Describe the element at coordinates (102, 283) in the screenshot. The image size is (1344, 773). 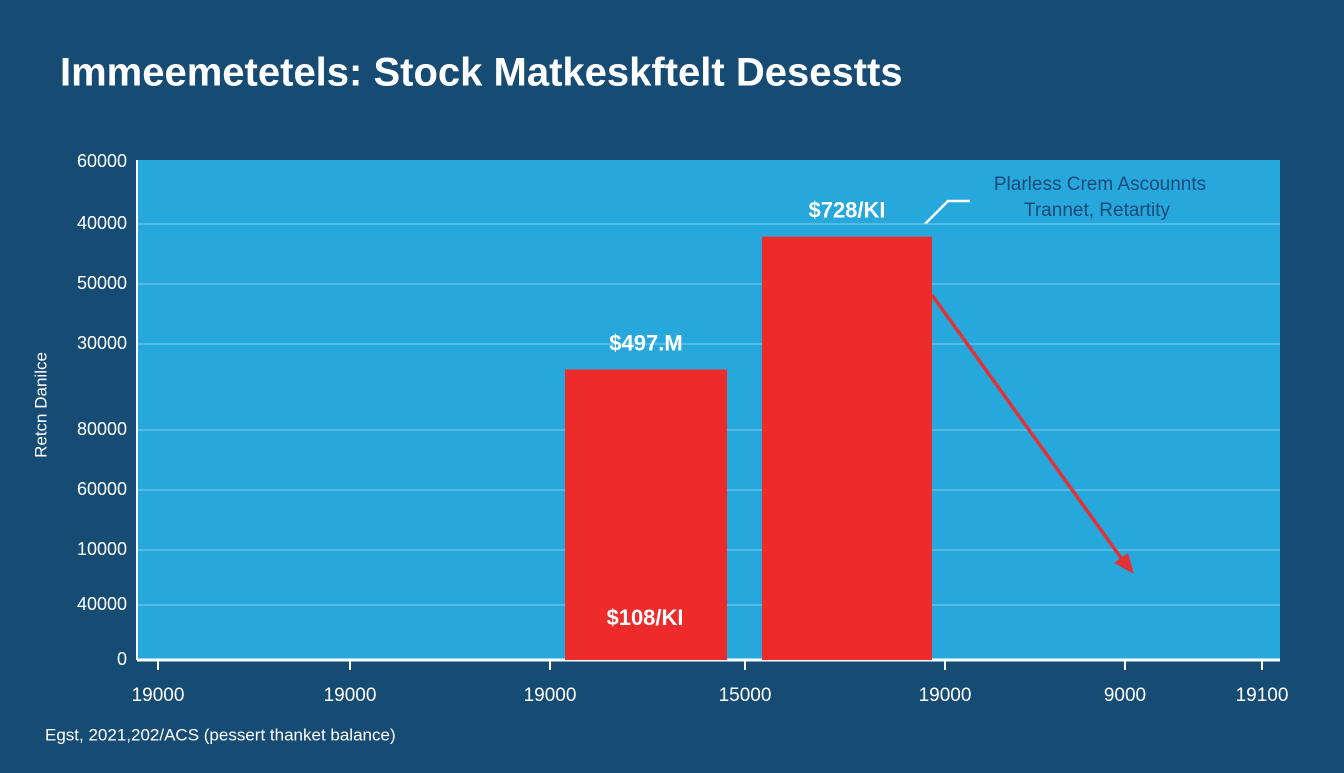
I see `y-tick-label: 50000` at that location.